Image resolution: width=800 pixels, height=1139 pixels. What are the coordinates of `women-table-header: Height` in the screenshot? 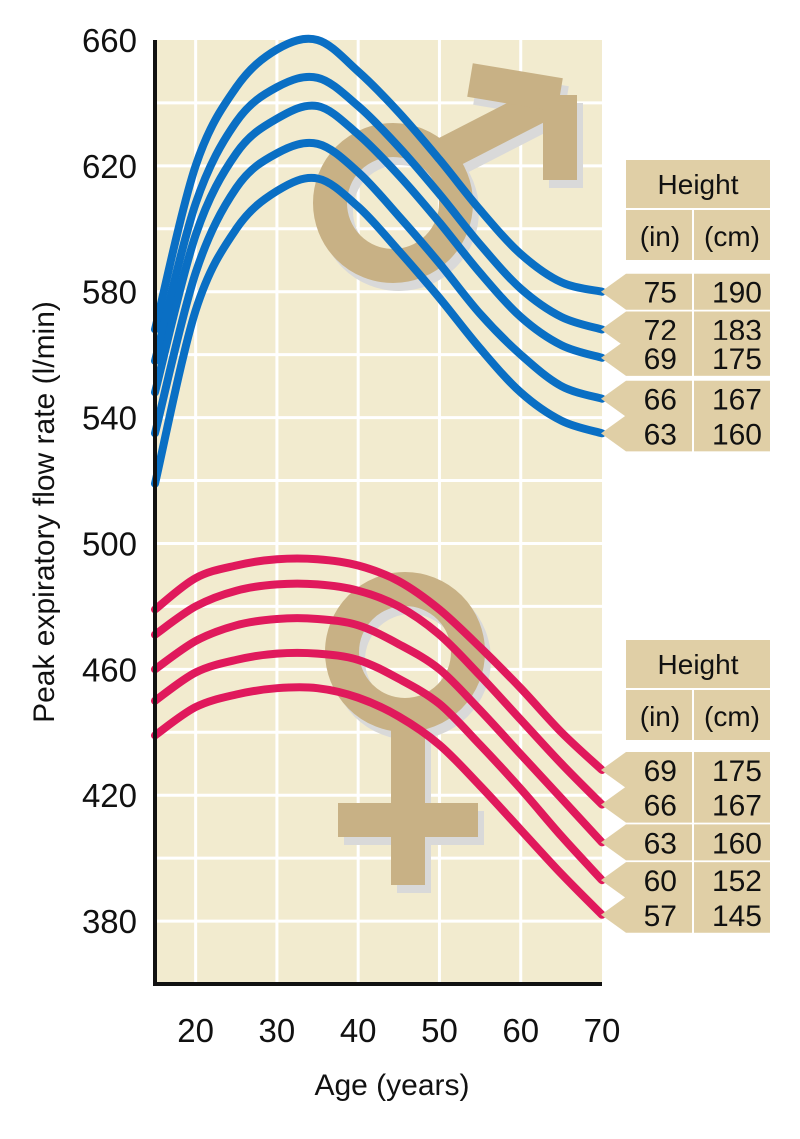 It's located at (698, 664).